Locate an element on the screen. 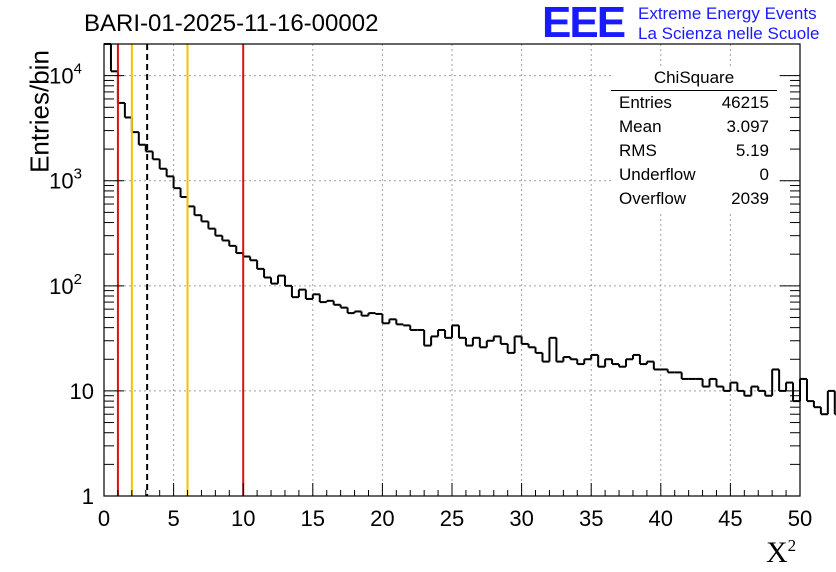  x-axis-label-base: X is located at coordinates (777, 552).